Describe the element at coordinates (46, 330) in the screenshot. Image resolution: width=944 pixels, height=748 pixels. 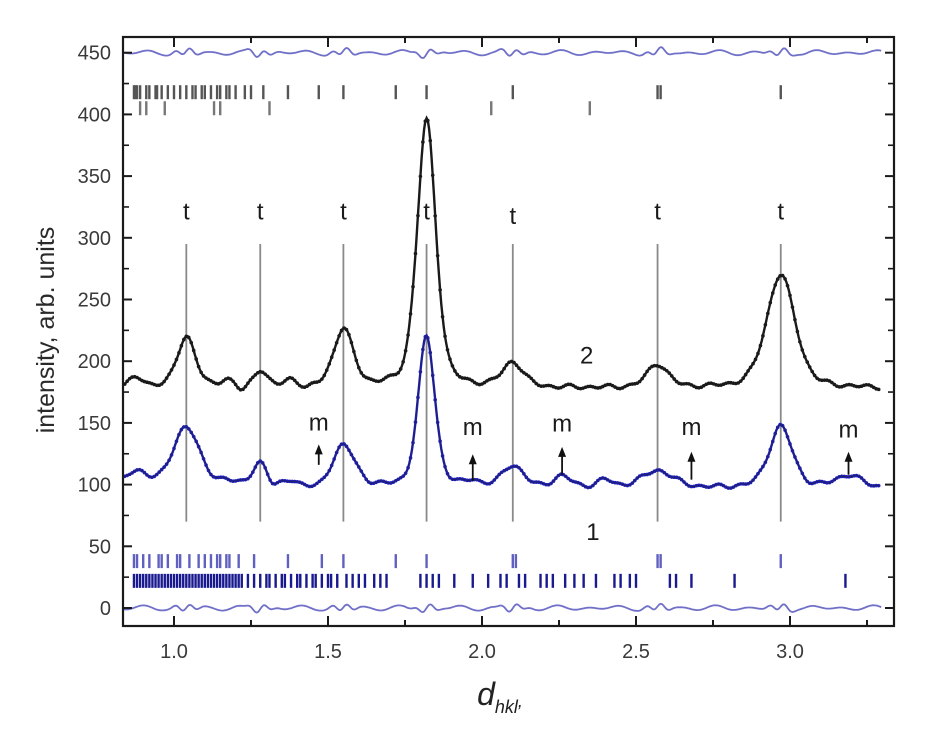
I see `y-axis-label: intensity, arb. units` at that location.